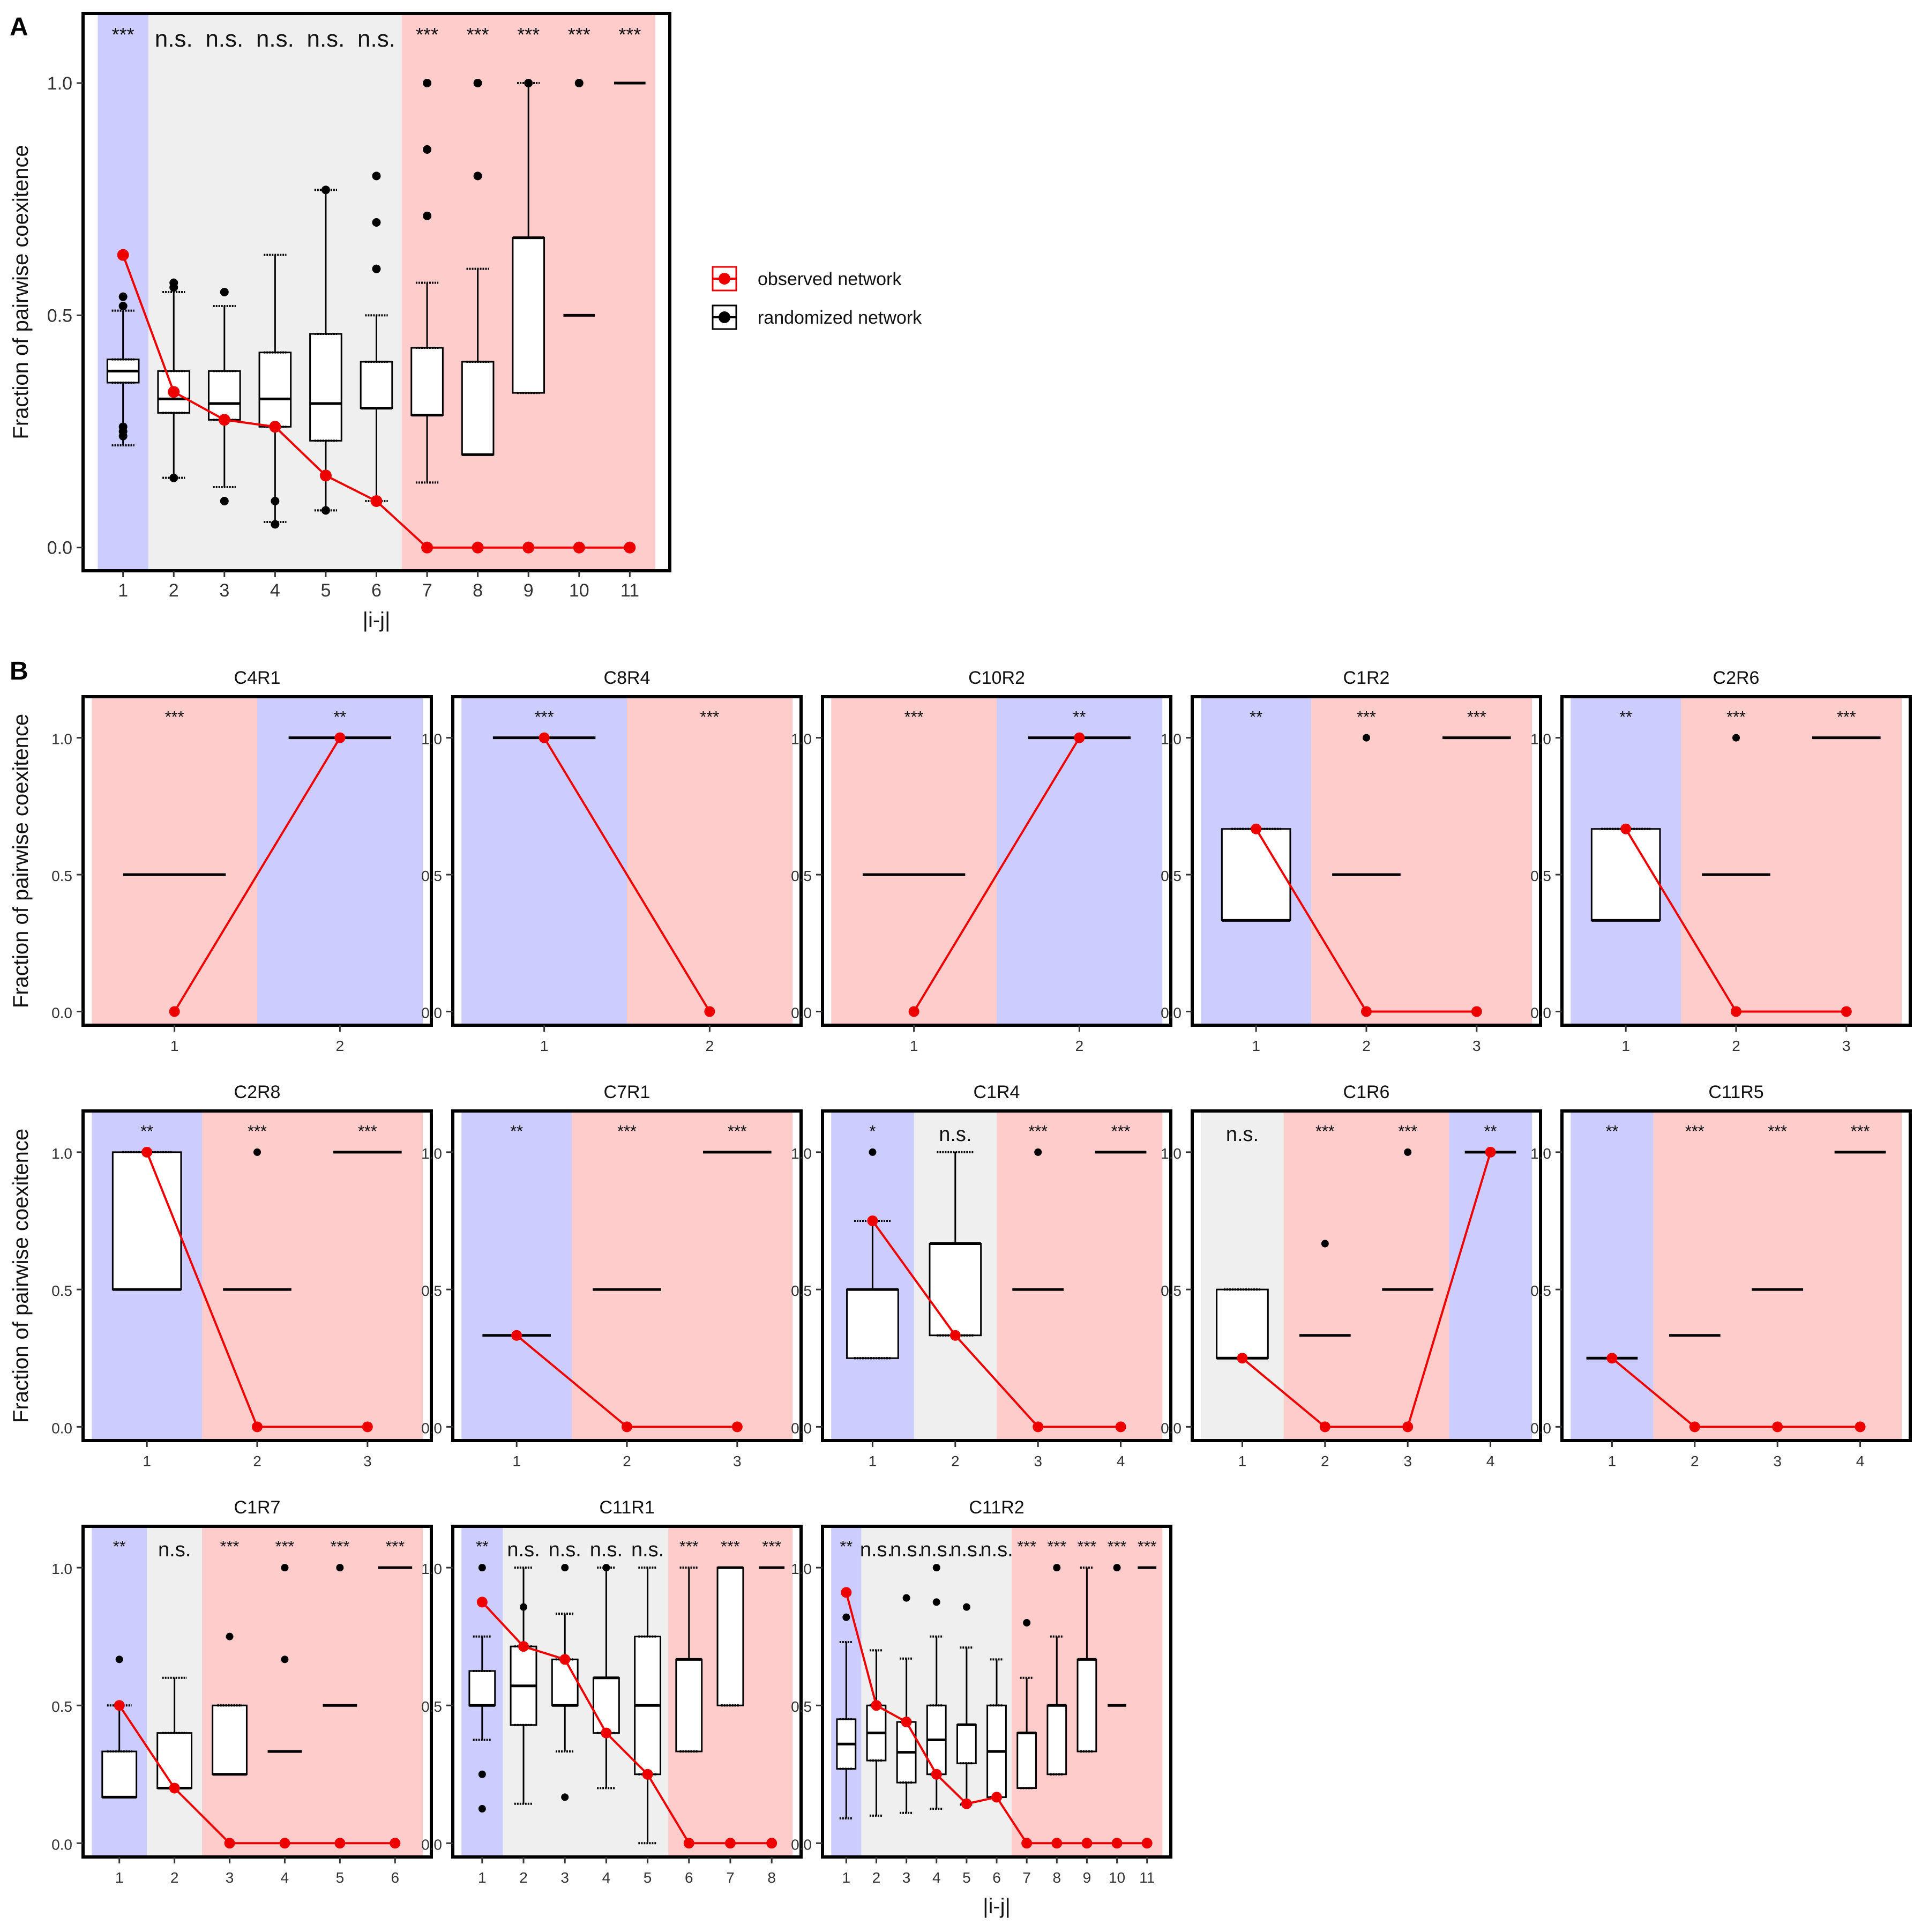  What do you see at coordinates (21, 861) in the screenshot?
I see `y-axis-label: Fraction of pairwise coexitence` at bounding box center [21, 861].